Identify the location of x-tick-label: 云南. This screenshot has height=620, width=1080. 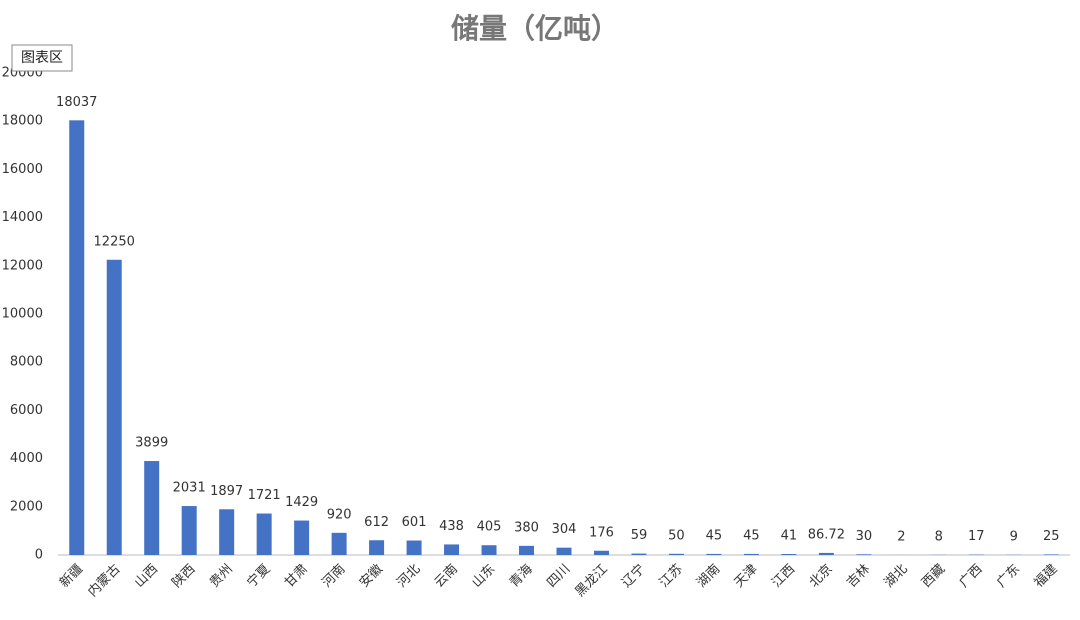
(446, 576).